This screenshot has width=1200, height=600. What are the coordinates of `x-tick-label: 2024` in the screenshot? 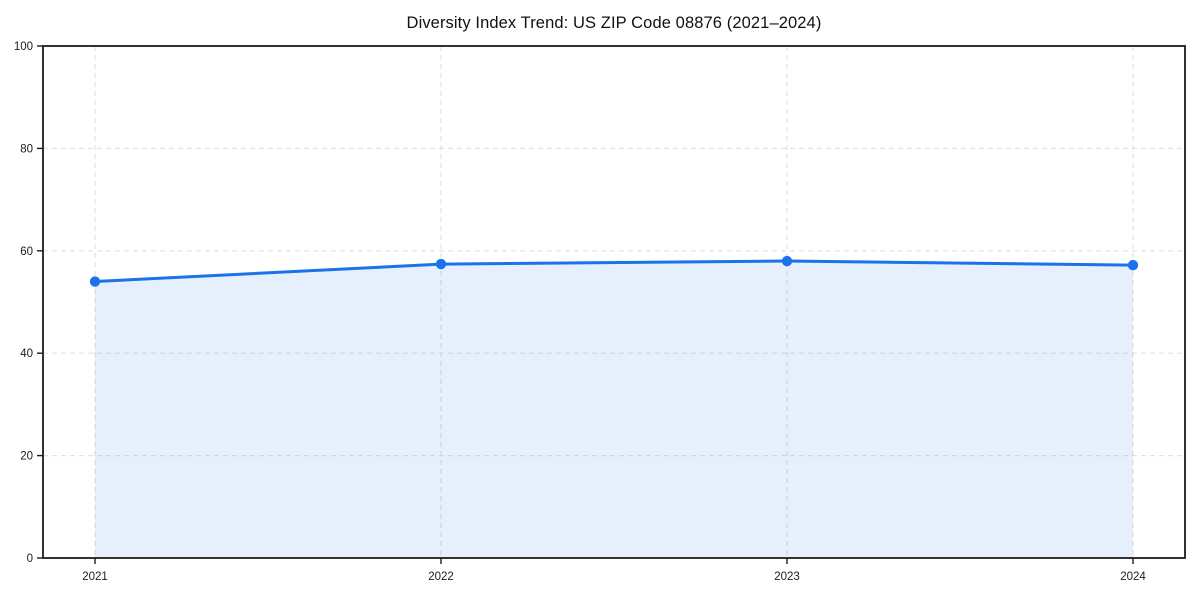 It's located at (1133, 577).